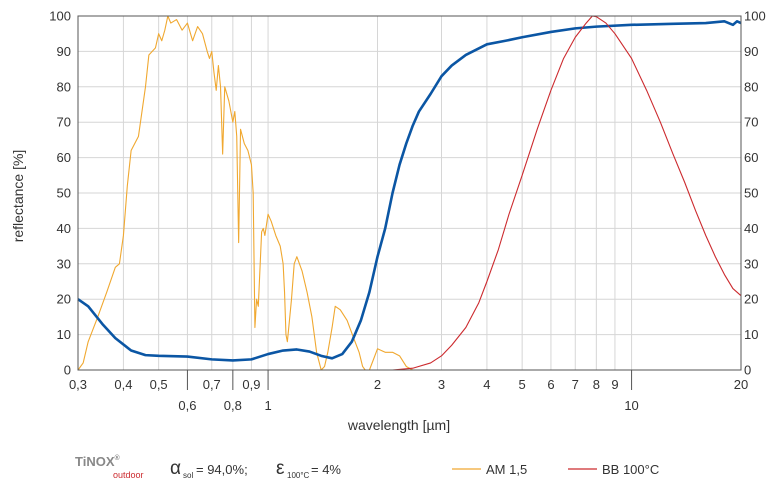  Describe the element at coordinates (751, 228) in the screenshot. I see `y-tick-label-right: 40` at that location.